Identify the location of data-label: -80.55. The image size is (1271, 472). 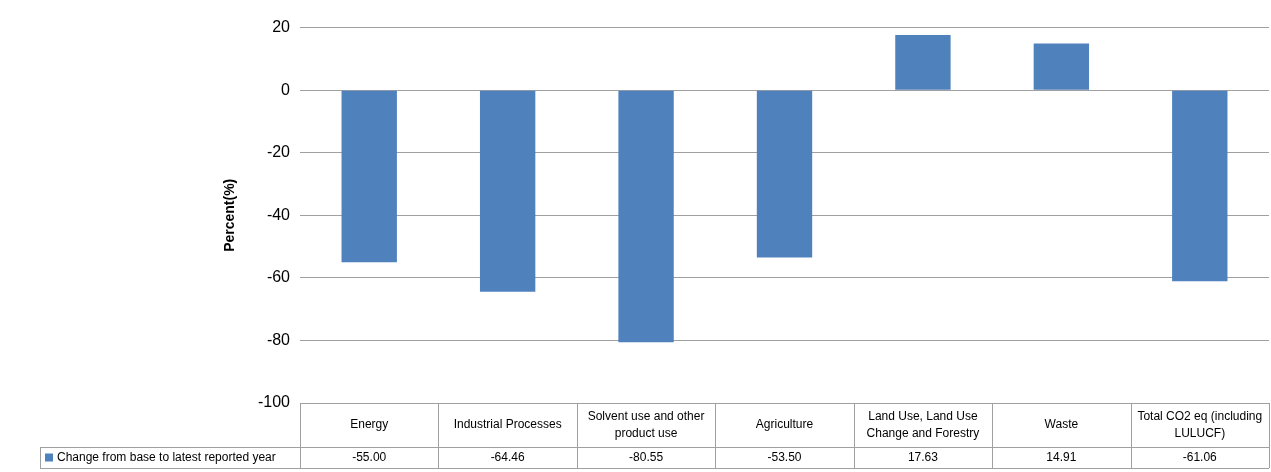
(646, 456).